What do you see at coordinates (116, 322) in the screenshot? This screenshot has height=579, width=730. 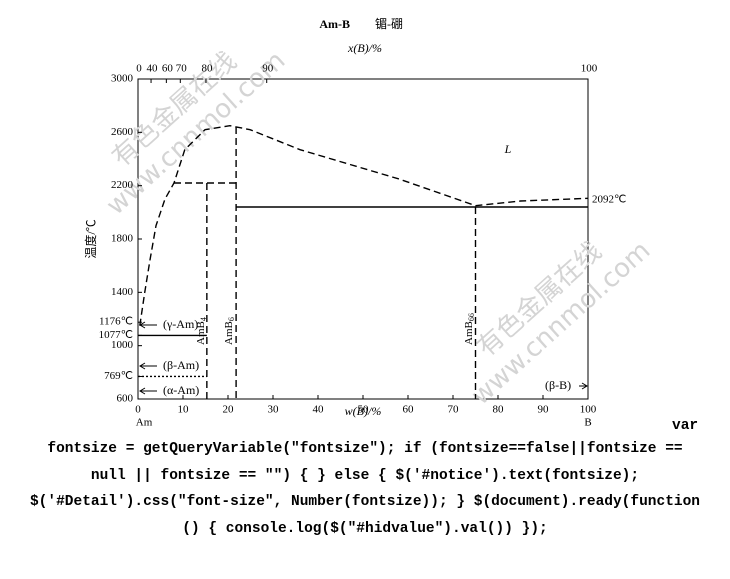 I see `y-tick-label: 1176℃` at bounding box center [116, 322].